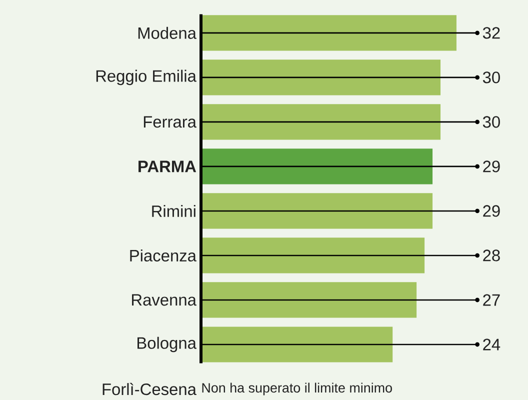  I want to click on data-label: 27, so click(491, 300).